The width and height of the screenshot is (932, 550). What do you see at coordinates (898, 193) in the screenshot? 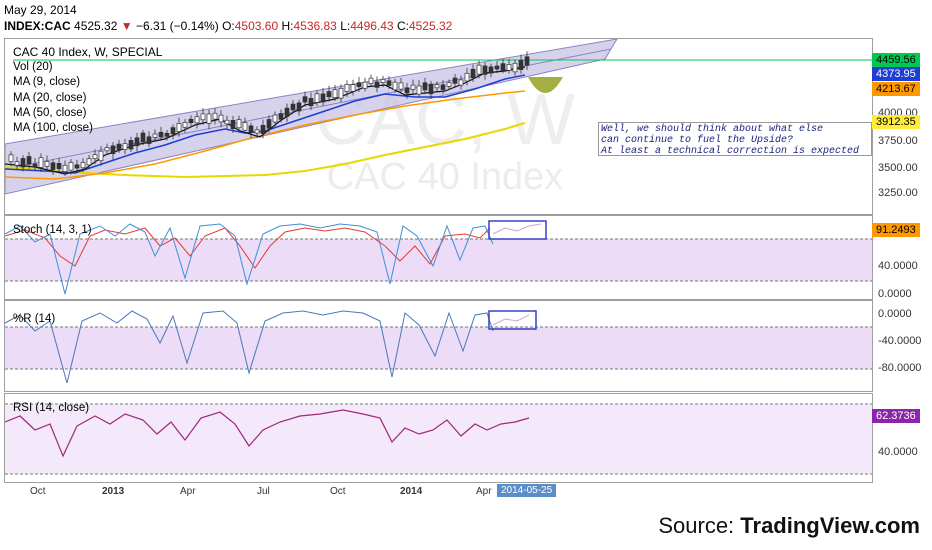
I see `scale-label: 3250.00` at bounding box center [898, 193].